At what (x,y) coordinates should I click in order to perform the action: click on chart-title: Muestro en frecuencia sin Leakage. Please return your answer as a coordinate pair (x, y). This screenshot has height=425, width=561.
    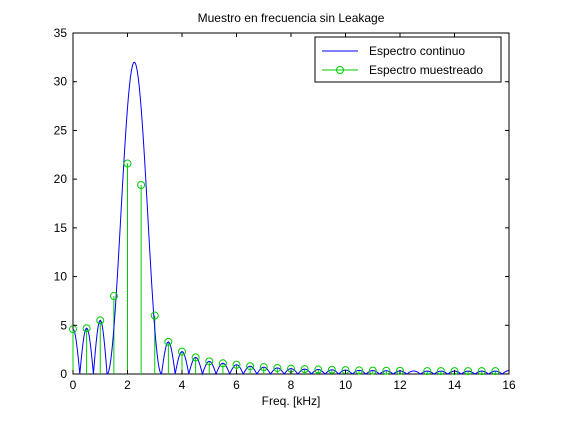
    Looking at the image, I should click on (291, 18).